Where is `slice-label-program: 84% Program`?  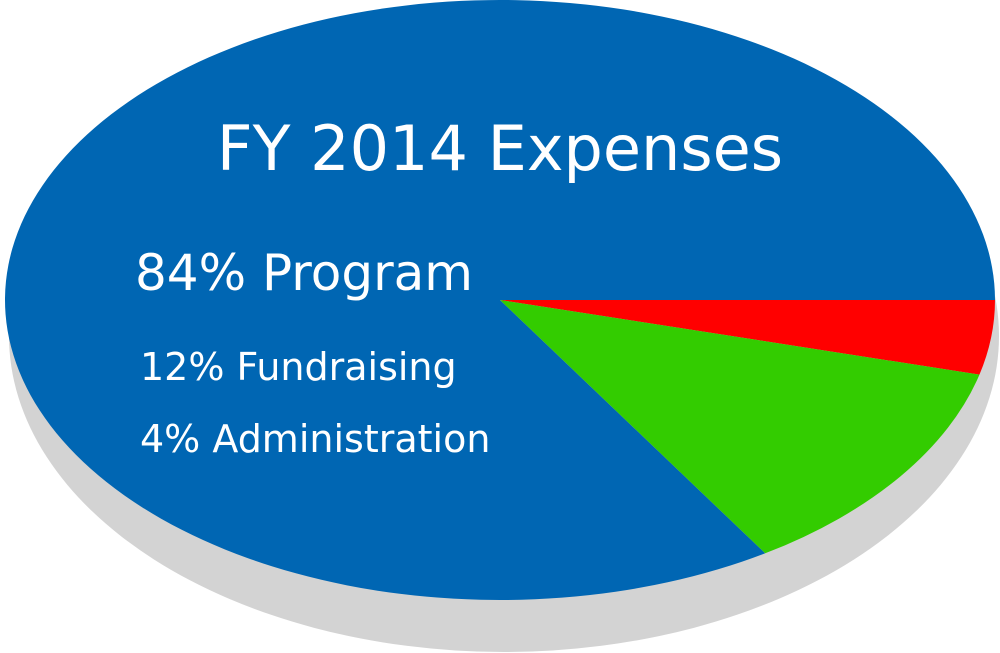 slice-label-program: 84% Program is located at coordinates (304, 273).